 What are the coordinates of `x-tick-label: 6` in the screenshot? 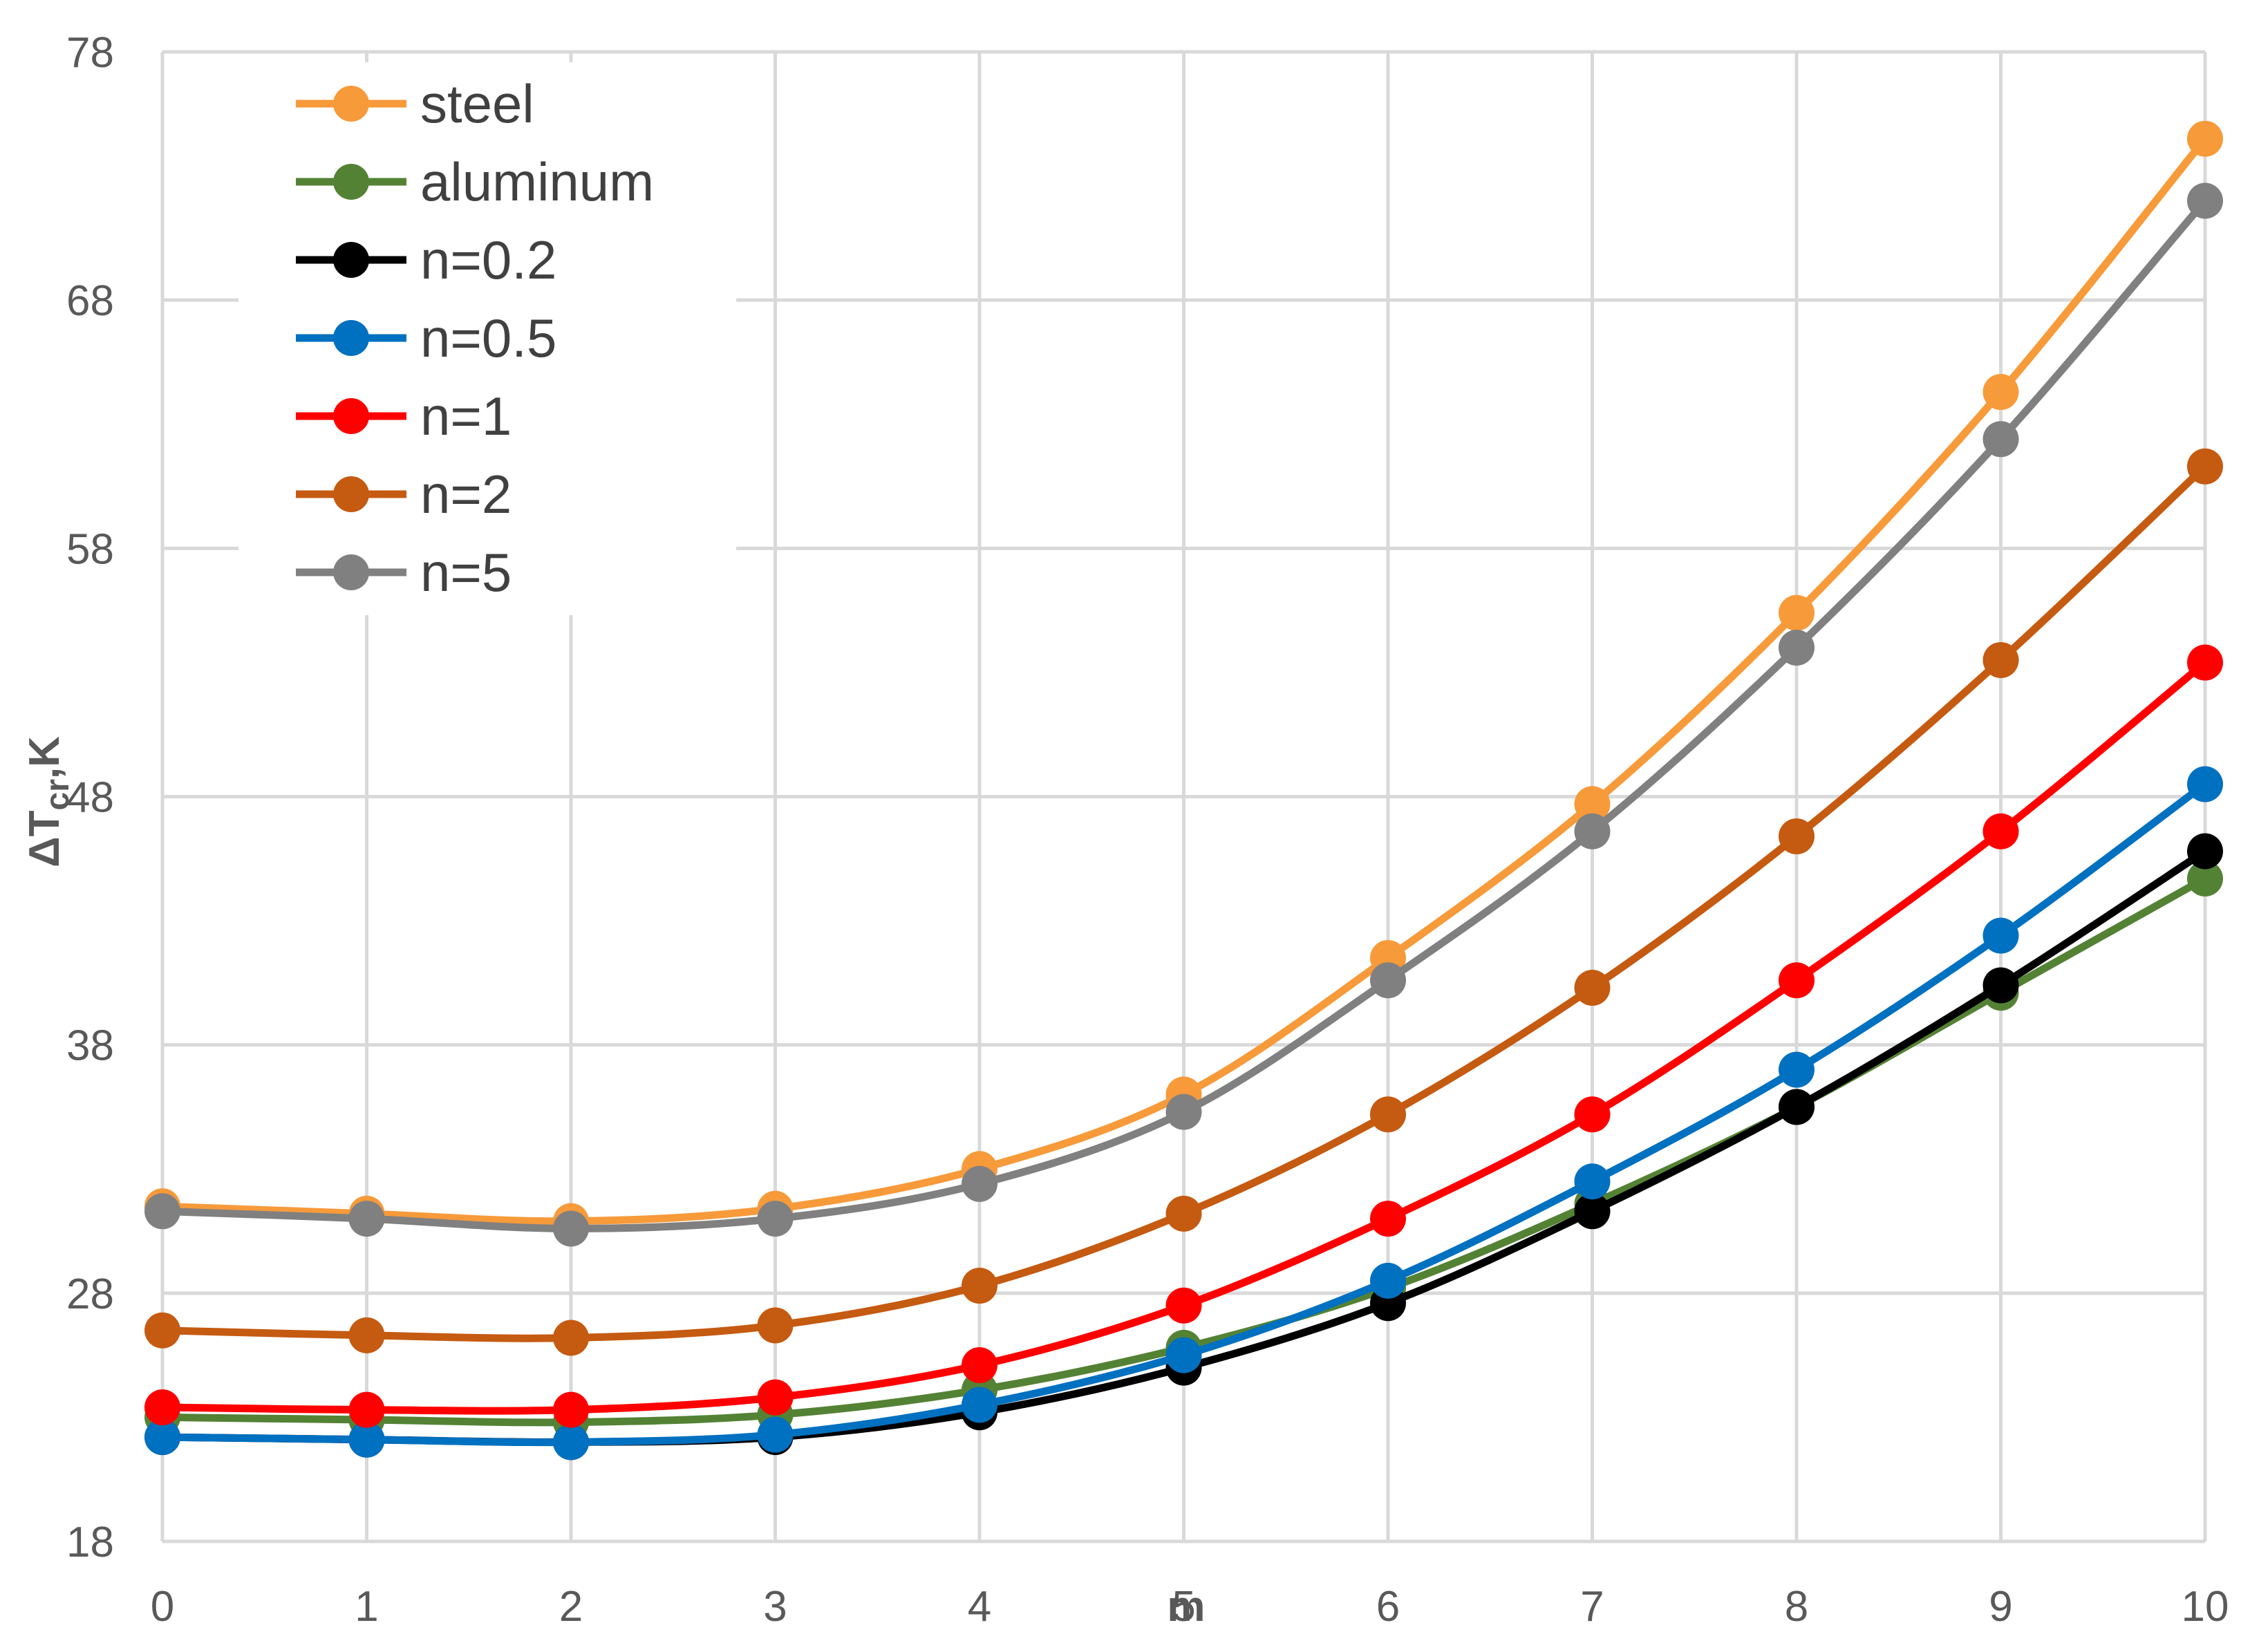 It's located at (1388, 1607).